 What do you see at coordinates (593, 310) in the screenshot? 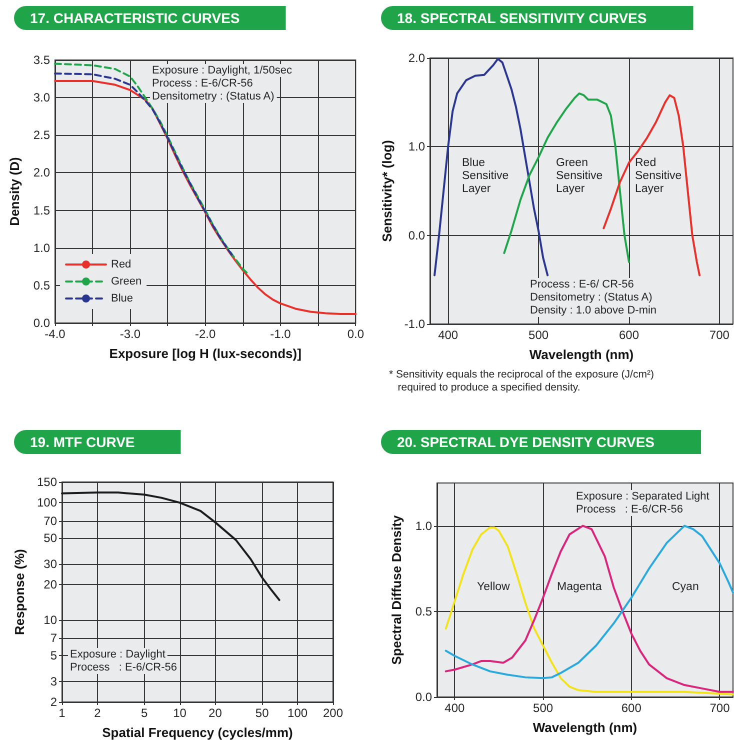
I see `annotation: Density : 1.0 above D-min` at bounding box center [593, 310].